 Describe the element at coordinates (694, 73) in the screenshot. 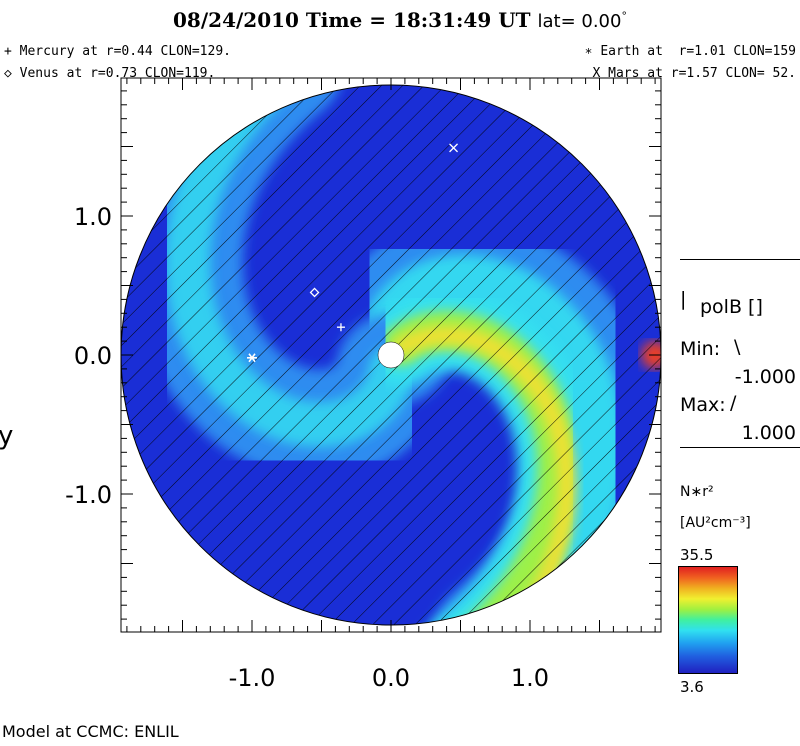

I see `legend-mars: X Mars at r=1.57 CLON= 52.` at that location.